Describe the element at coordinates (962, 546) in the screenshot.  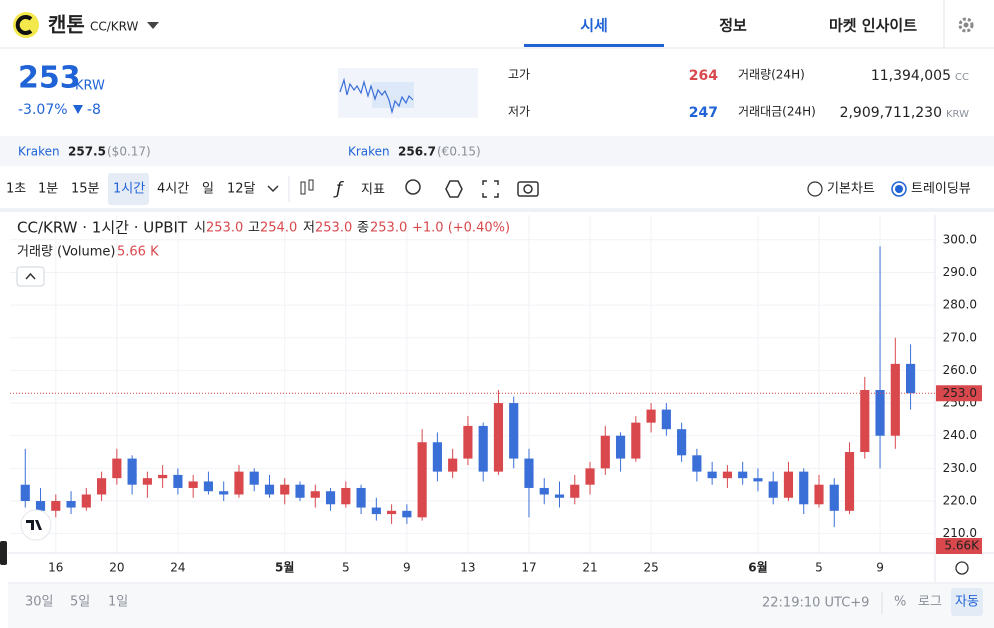
I see `volume-tag-label: 5.66K` at that location.